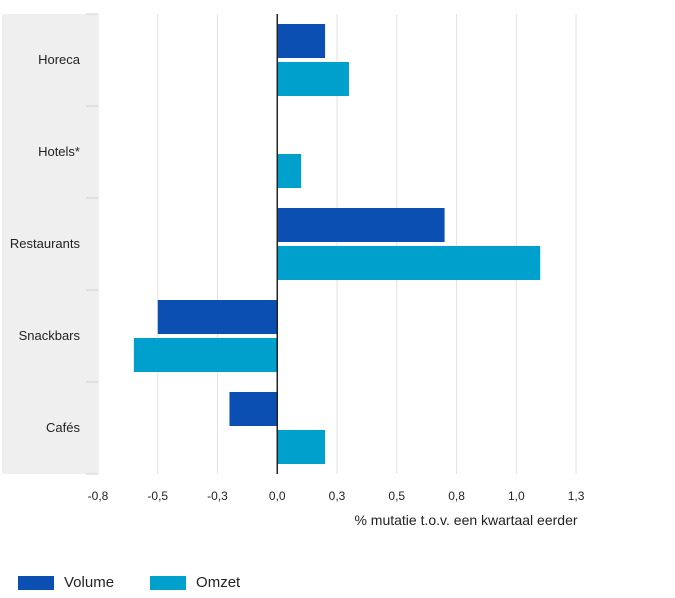 Image resolution: width=675 pixels, height=598 pixels. What do you see at coordinates (36, 582) in the screenshot?
I see `legend-swatch-volume` at bounding box center [36, 582].